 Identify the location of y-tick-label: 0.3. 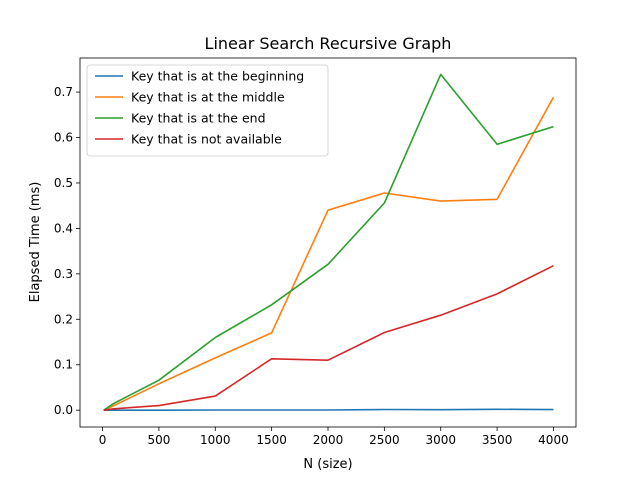
(63, 274).